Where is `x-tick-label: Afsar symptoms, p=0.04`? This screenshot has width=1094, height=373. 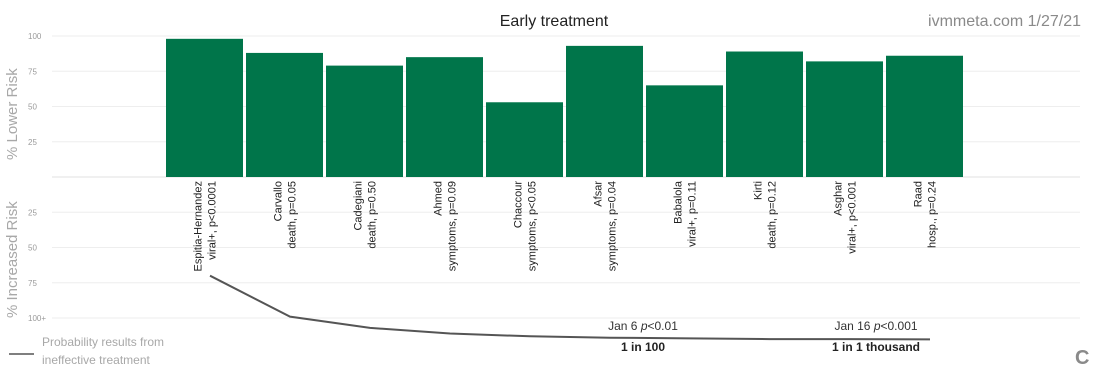
x-tick-label: Afsar symptoms, p=0.04 is located at coordinates (606, 226).